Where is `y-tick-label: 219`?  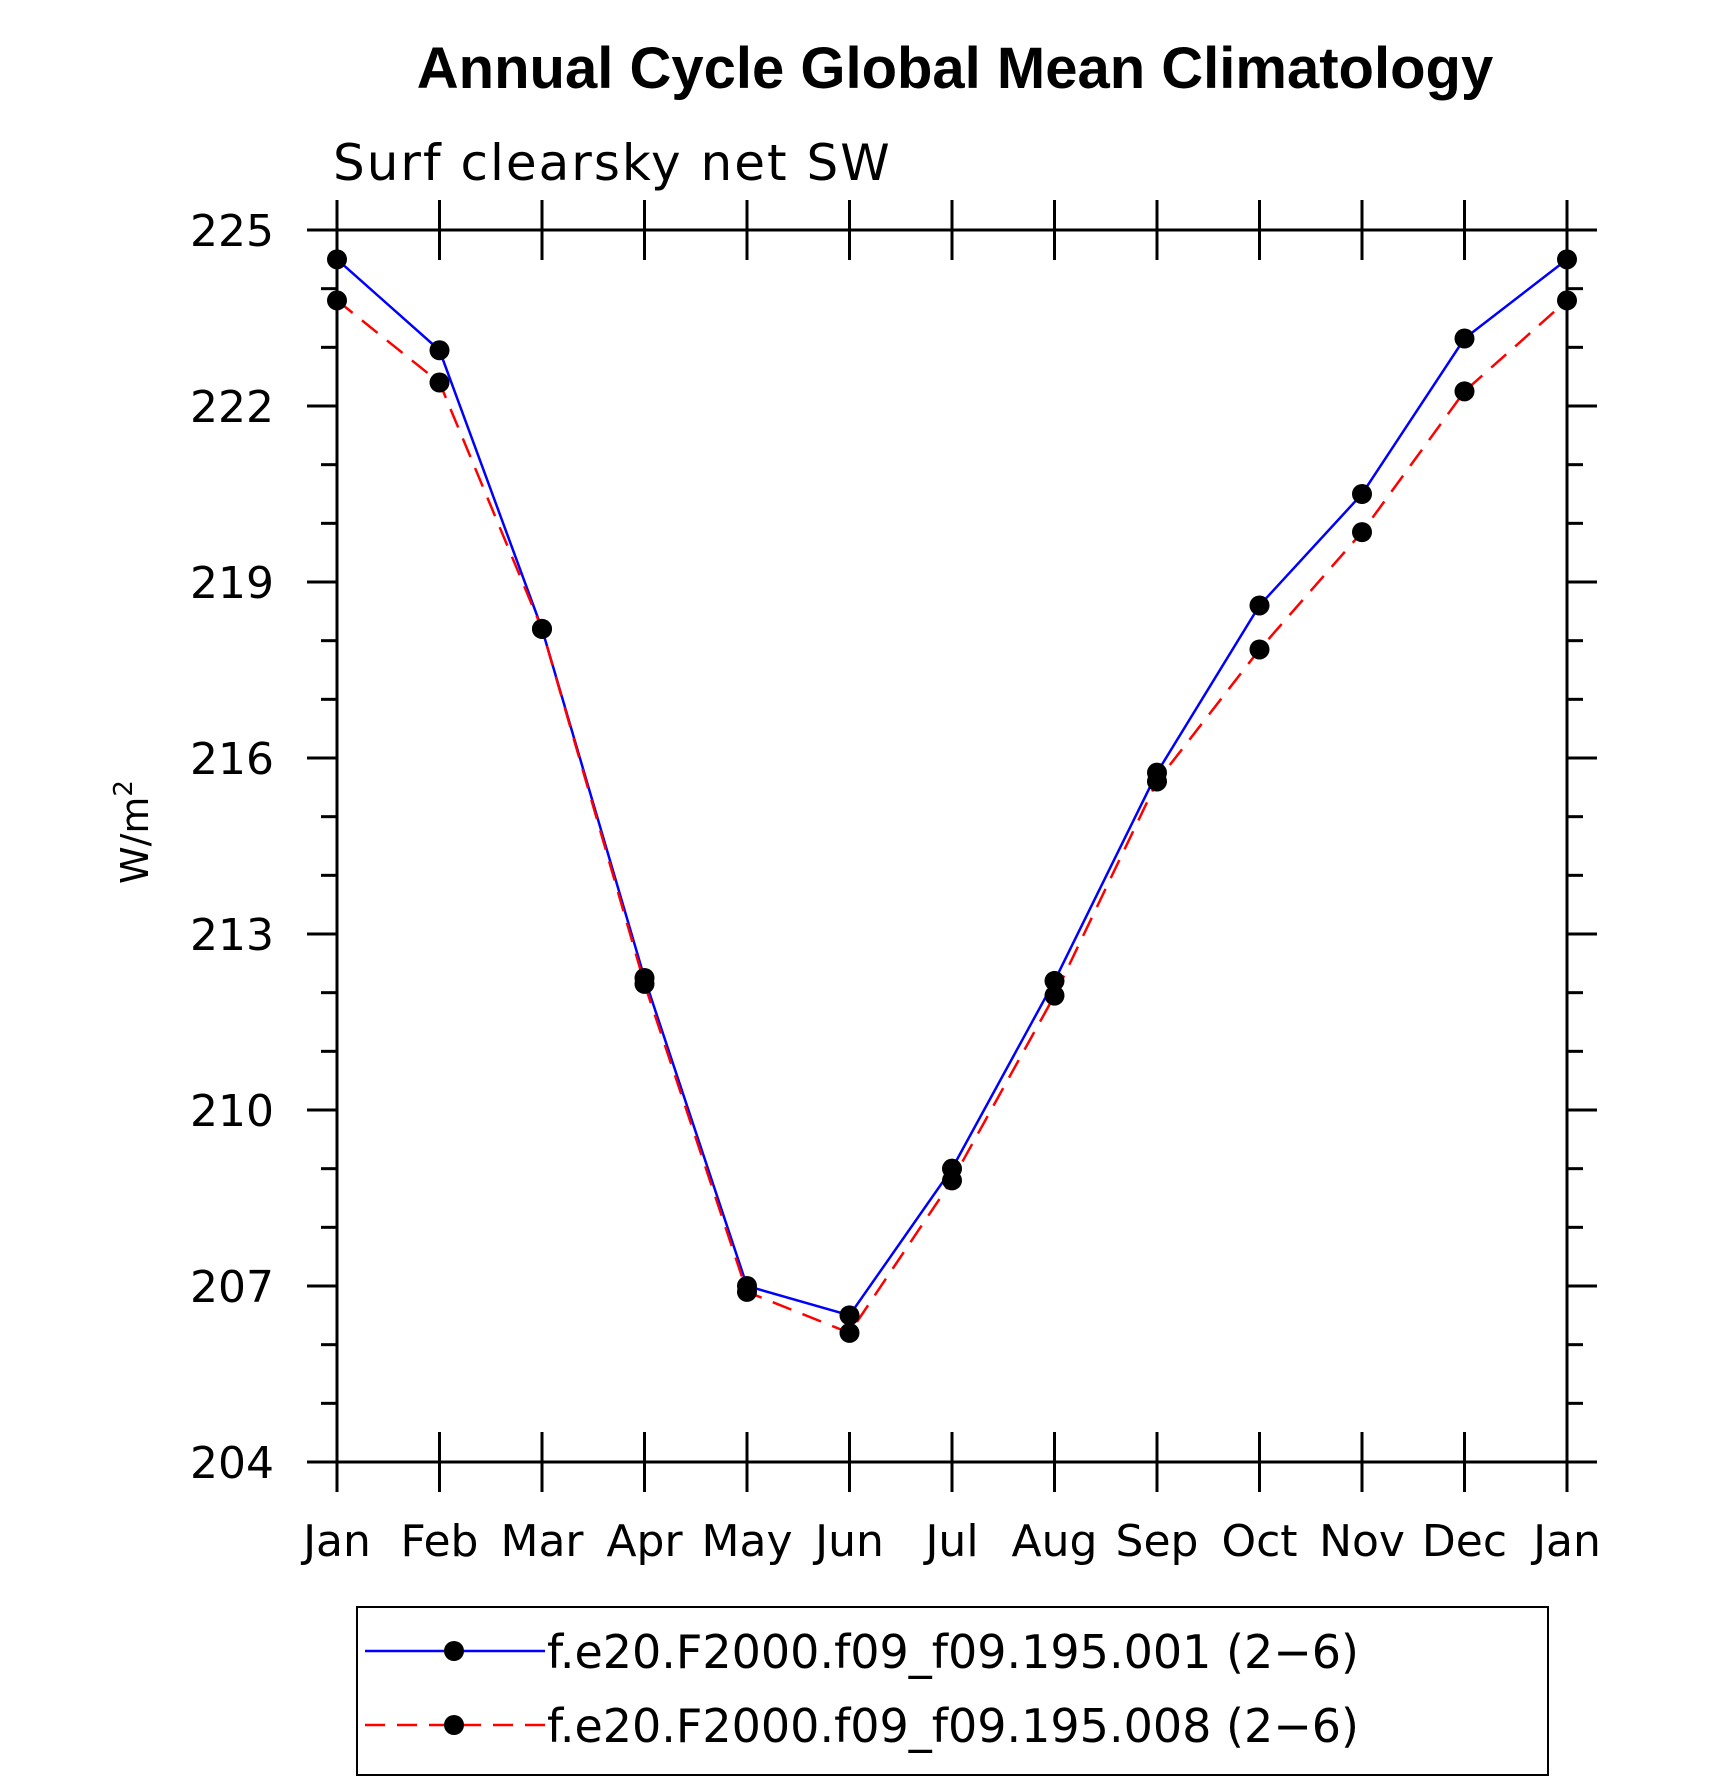 y-tick-label: 219 is located at coordinates (232, 583).